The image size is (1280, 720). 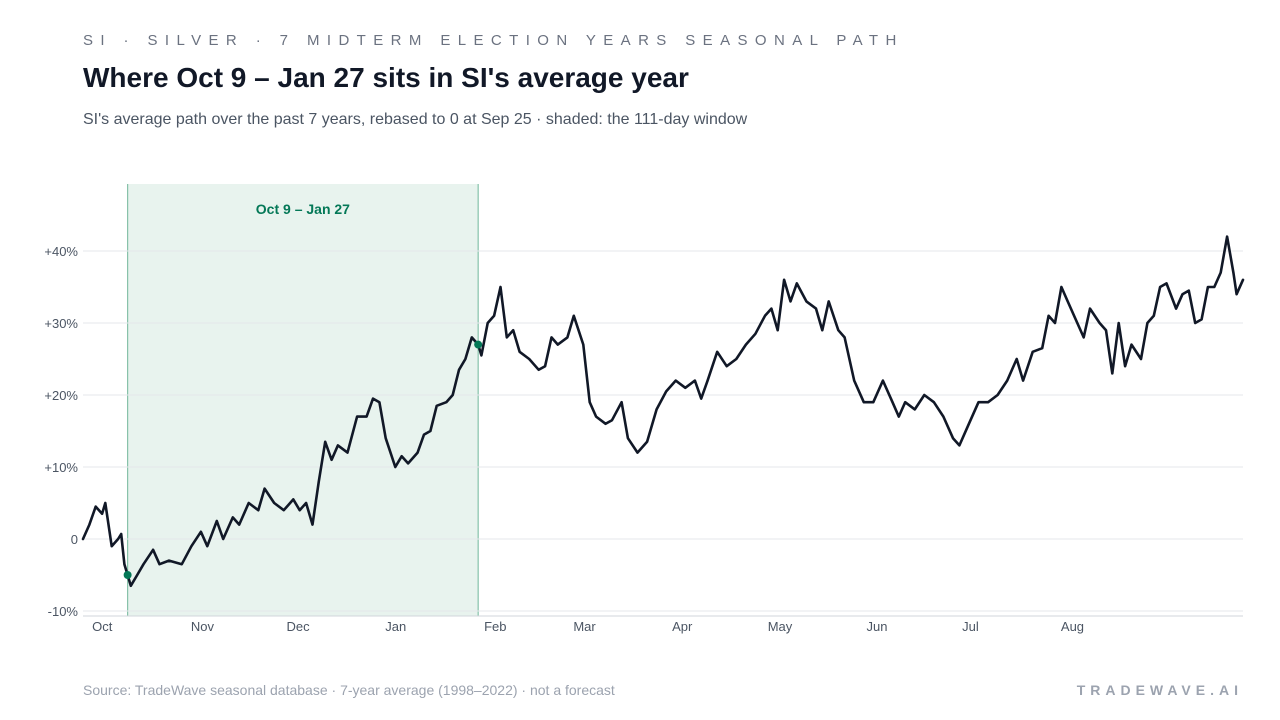 What do you see at coordinates (61, 251) in the screenshot?
I see `y-tick-label: +40%` at bounding box center [61, 251].